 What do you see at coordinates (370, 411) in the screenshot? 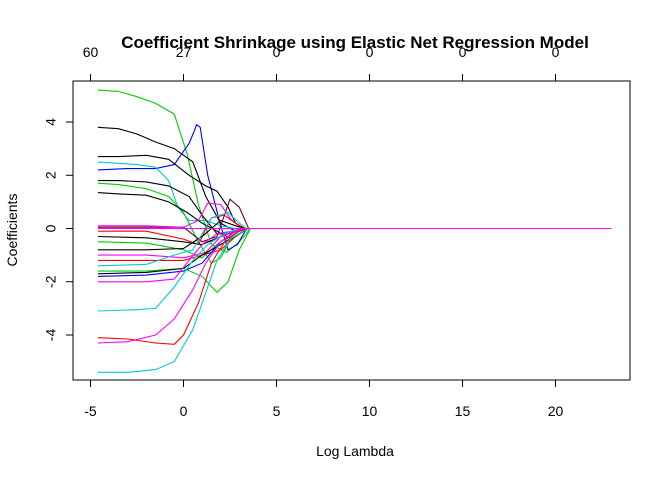
I see `x-tick-label: 10` at bounding box center [370, 411].